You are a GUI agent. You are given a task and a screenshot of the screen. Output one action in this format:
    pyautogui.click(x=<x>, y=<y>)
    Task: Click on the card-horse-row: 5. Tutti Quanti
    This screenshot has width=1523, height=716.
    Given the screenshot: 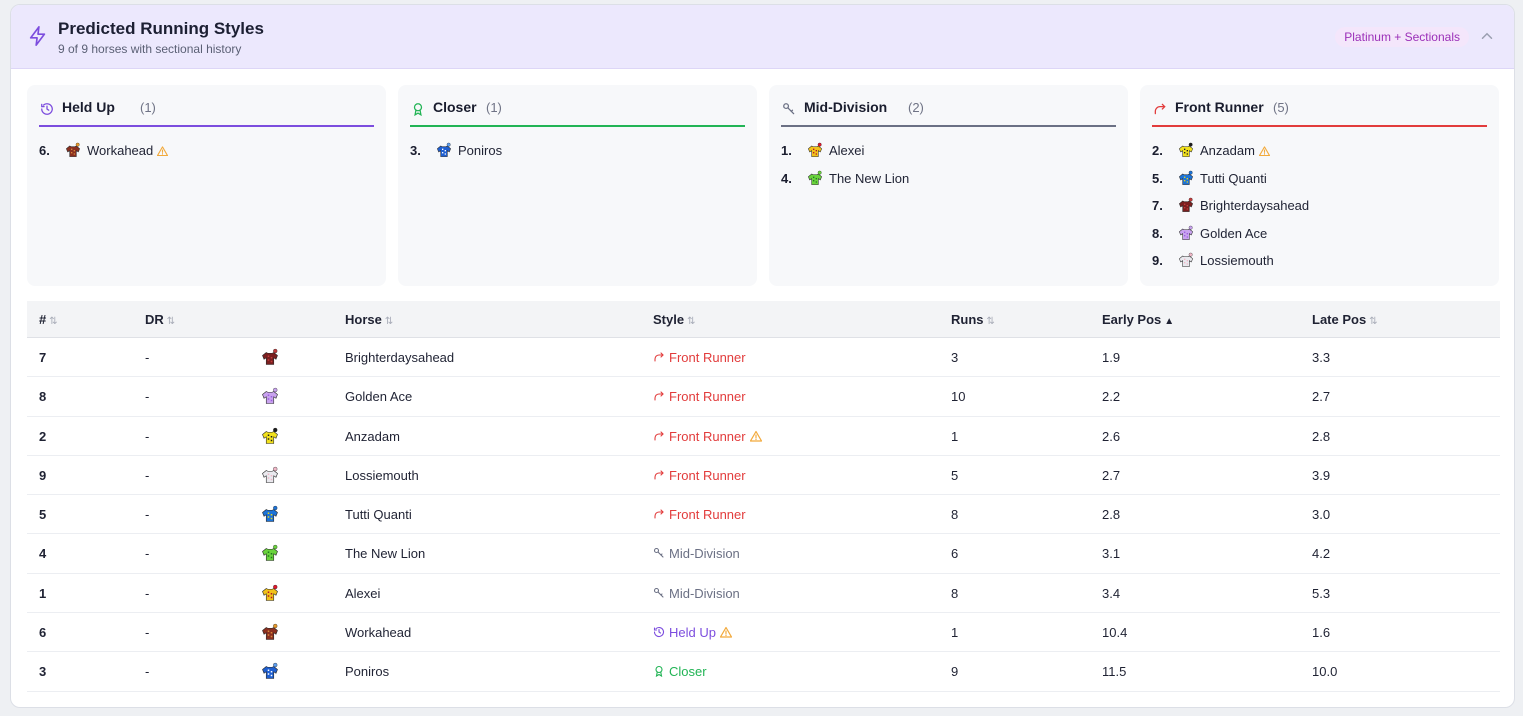 What is the action you would take?
    pyautogui.click(x=1312, y=179)
    